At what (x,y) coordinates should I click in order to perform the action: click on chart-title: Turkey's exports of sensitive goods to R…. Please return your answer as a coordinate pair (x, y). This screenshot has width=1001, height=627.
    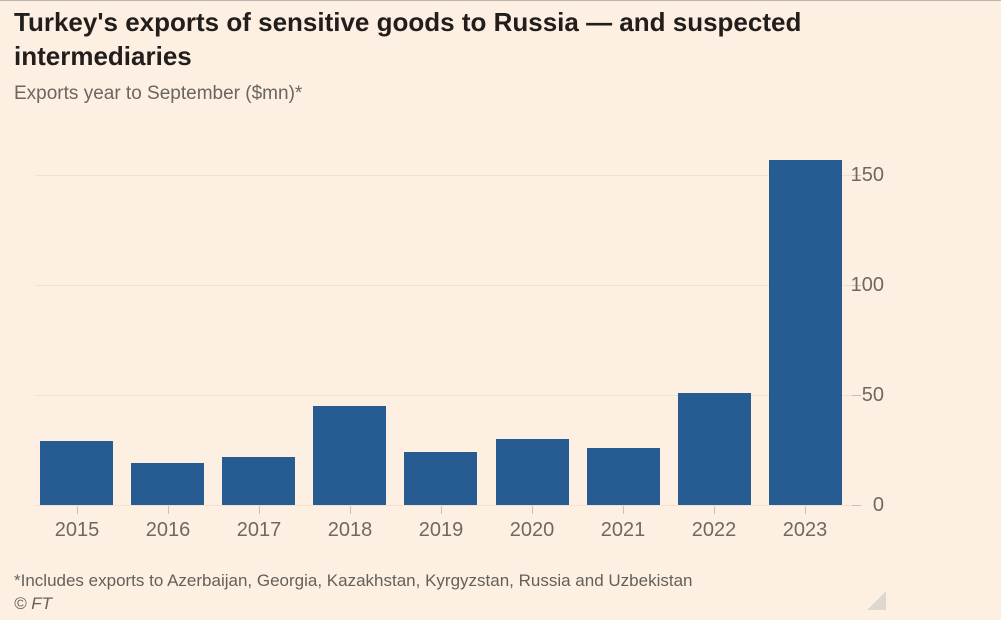
    Looking at the image, I should click on (408, 39).